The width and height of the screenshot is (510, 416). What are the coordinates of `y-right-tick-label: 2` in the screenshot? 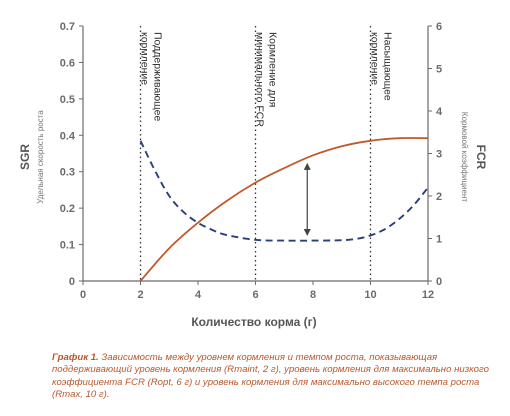 It's located at (439, 197).